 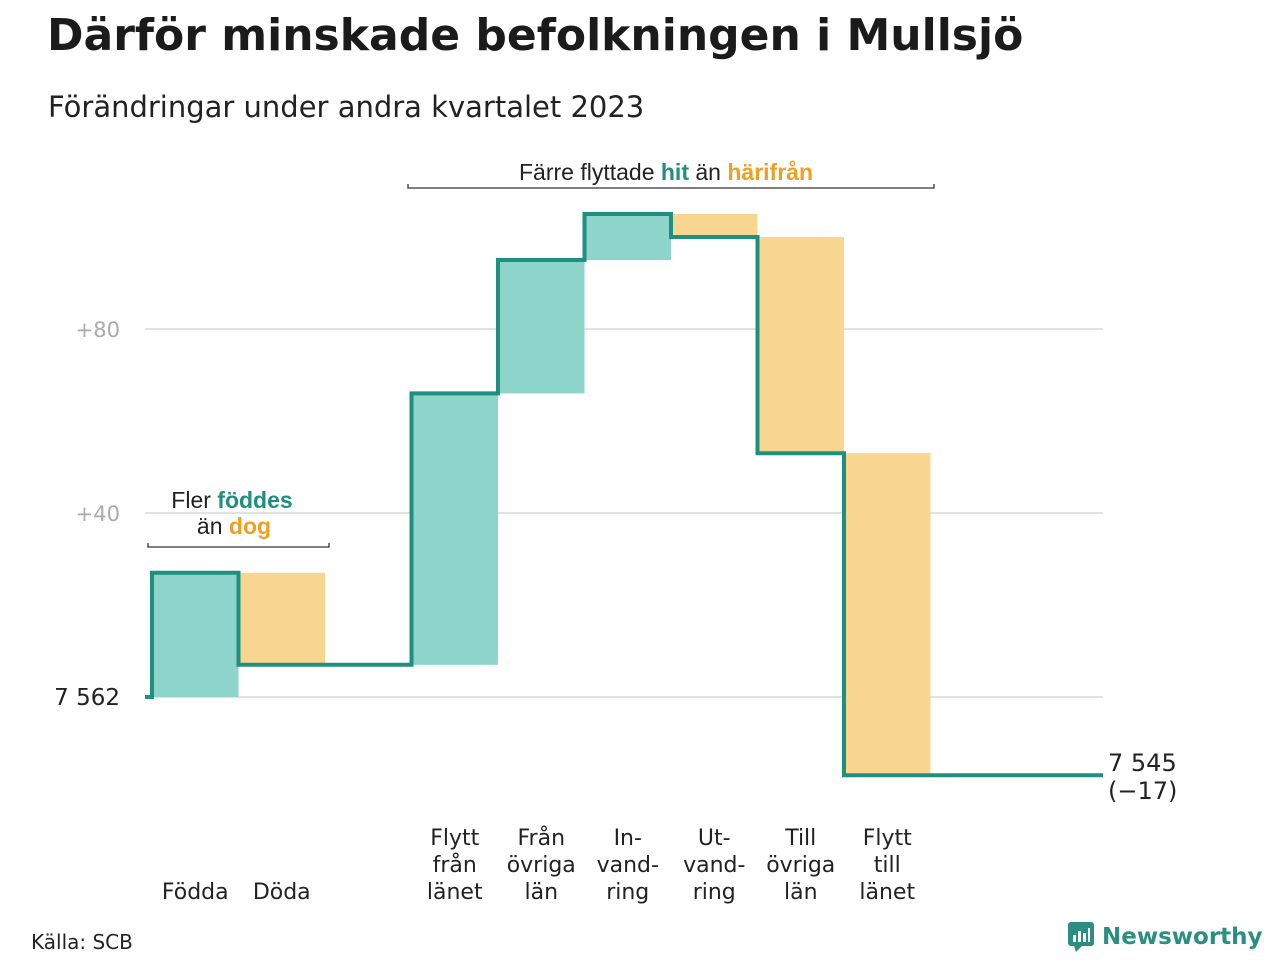 I want to click on newsworthy-logo-icon, so click(x=1081, y=937).